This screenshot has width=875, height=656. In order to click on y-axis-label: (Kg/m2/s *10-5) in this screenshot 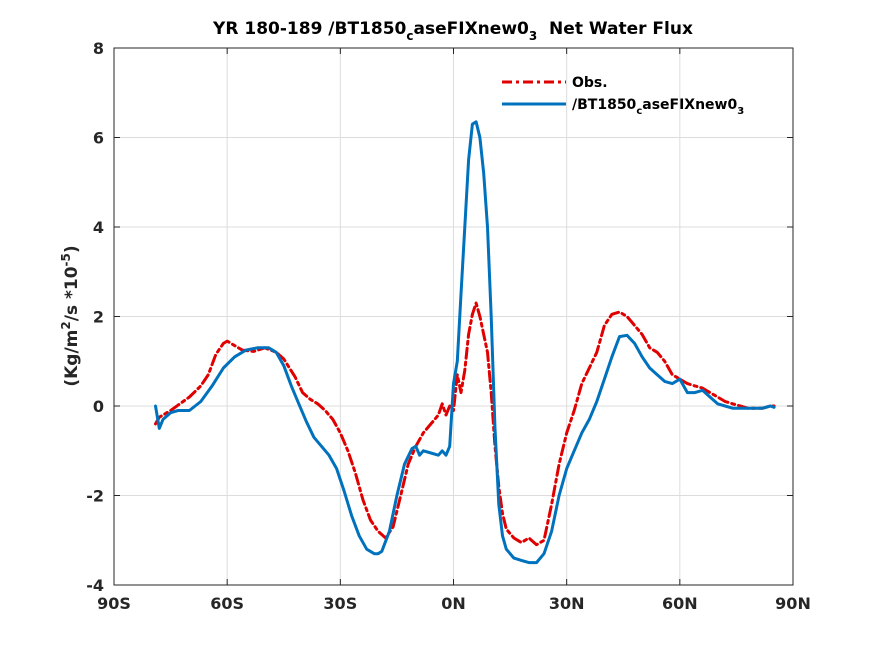, I will do `click(70, 315)`.